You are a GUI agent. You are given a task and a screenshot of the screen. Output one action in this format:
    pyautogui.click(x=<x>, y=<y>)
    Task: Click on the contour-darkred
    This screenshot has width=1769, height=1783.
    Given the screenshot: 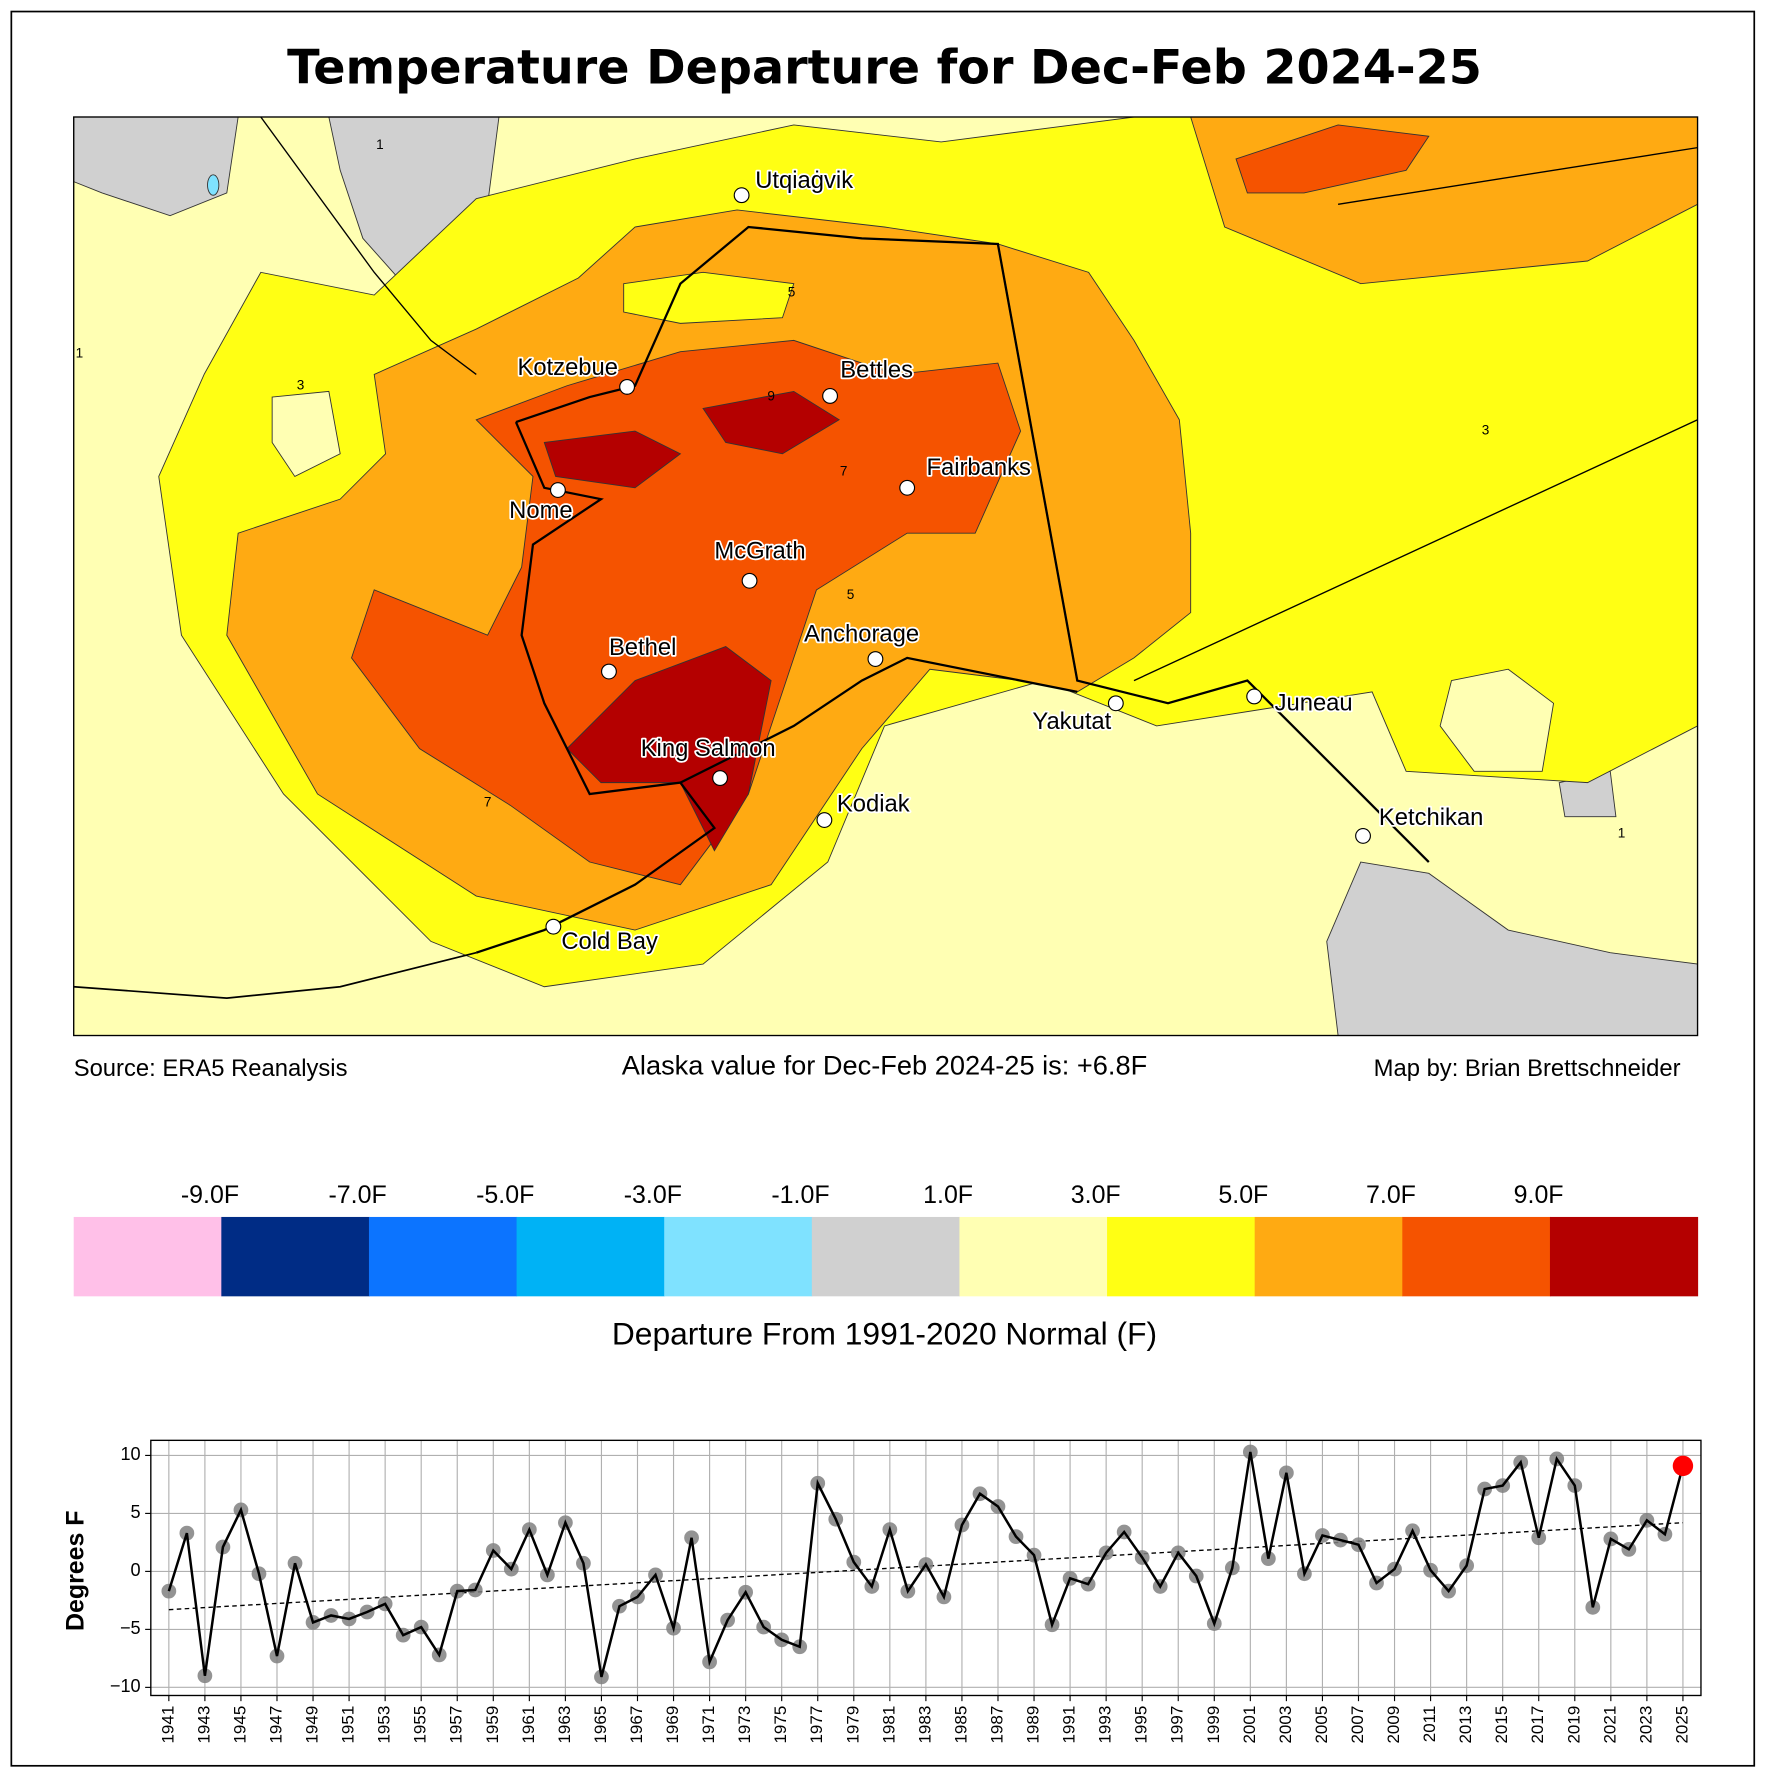 What is the action you would take?
    pyautogui.click(x=669, y=749)
    